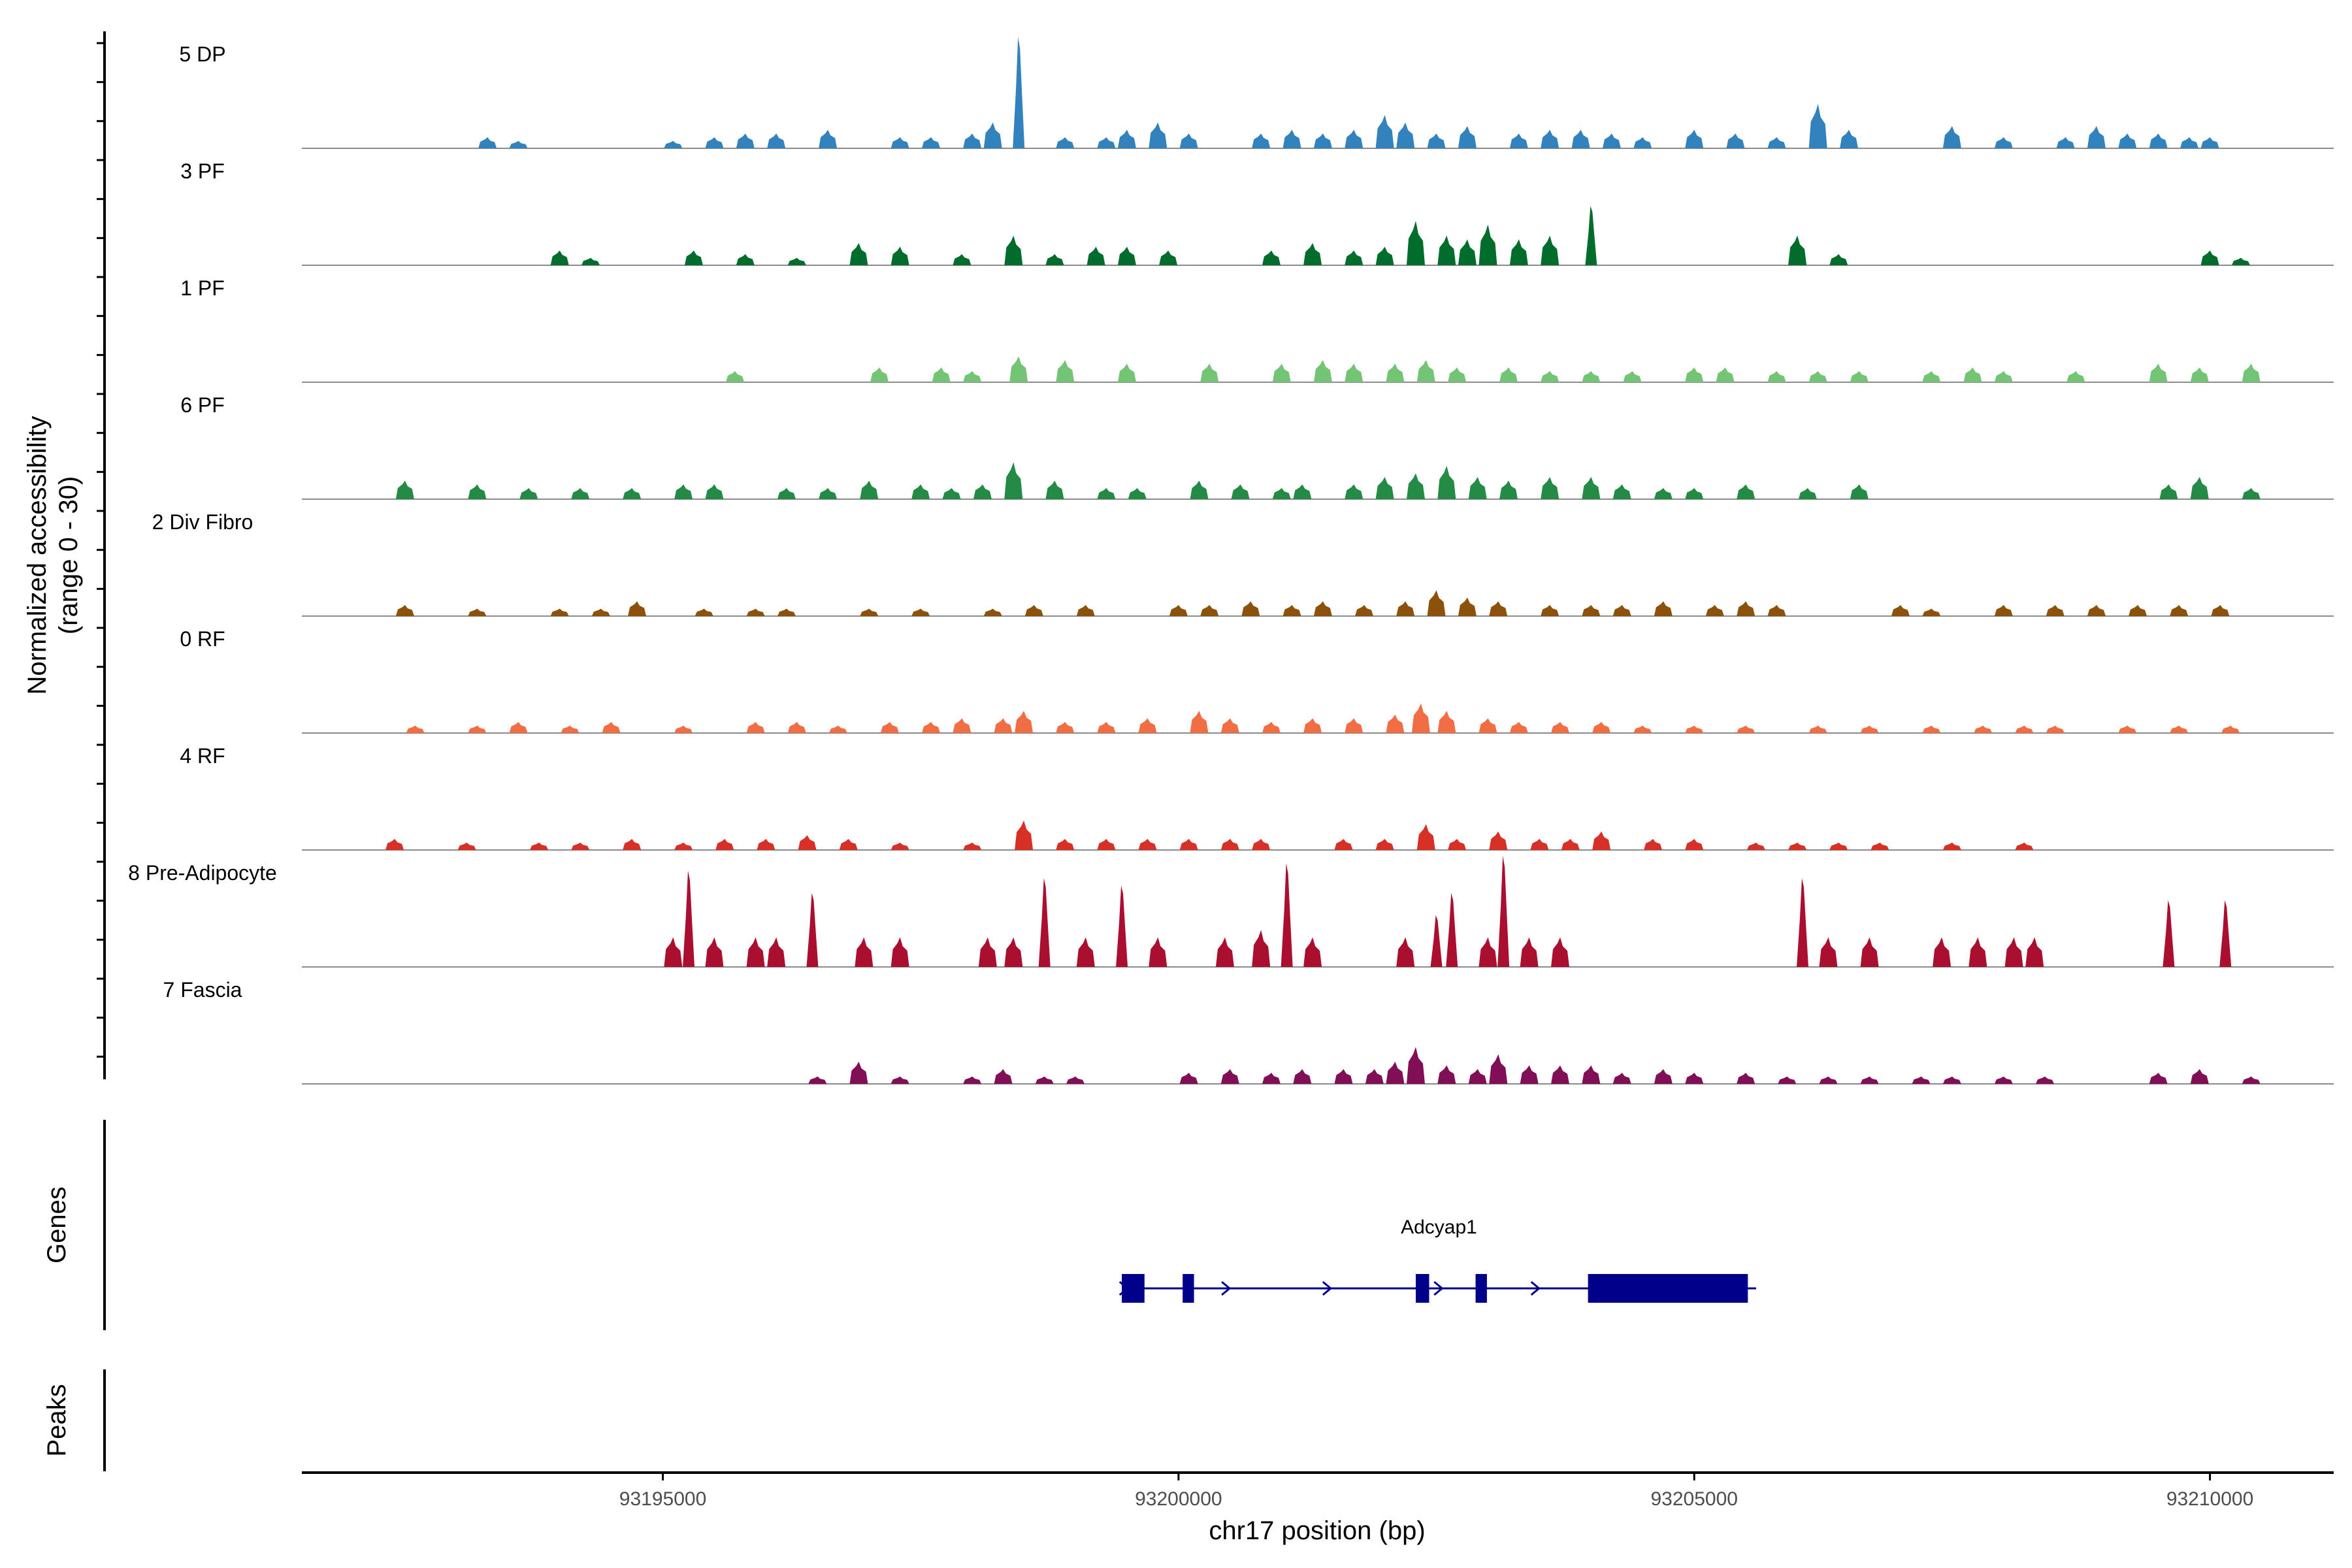 This screenshot has width=2352, height=1568. Describe the element at coordinates (202, 639) in the screenshot. I see `track-label: 0 RF` at that location.